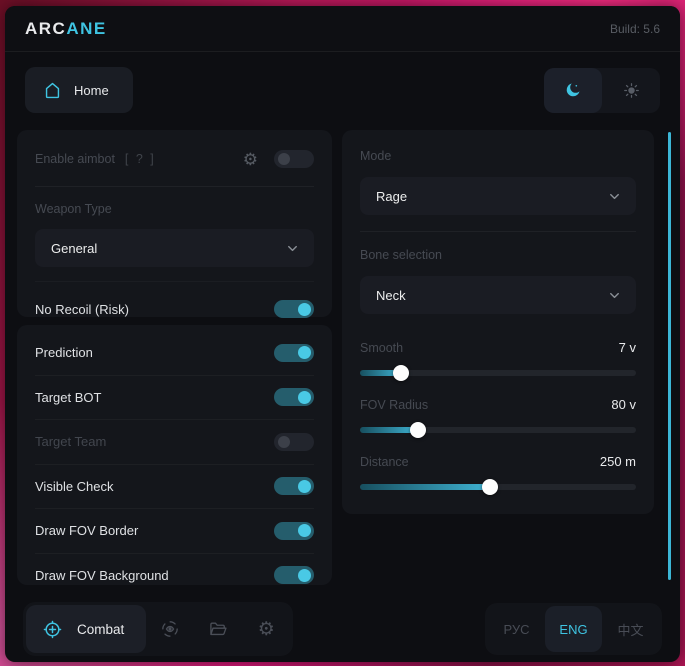 The height and width of the screenshot is (666, 685). I want to click on enable-aimbot-hint: [ ? ], so click(140, 159).